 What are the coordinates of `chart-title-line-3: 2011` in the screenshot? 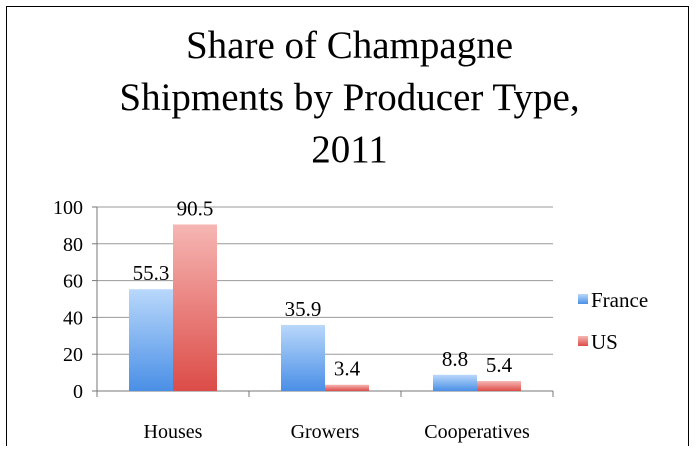 It's located at (349, 149).